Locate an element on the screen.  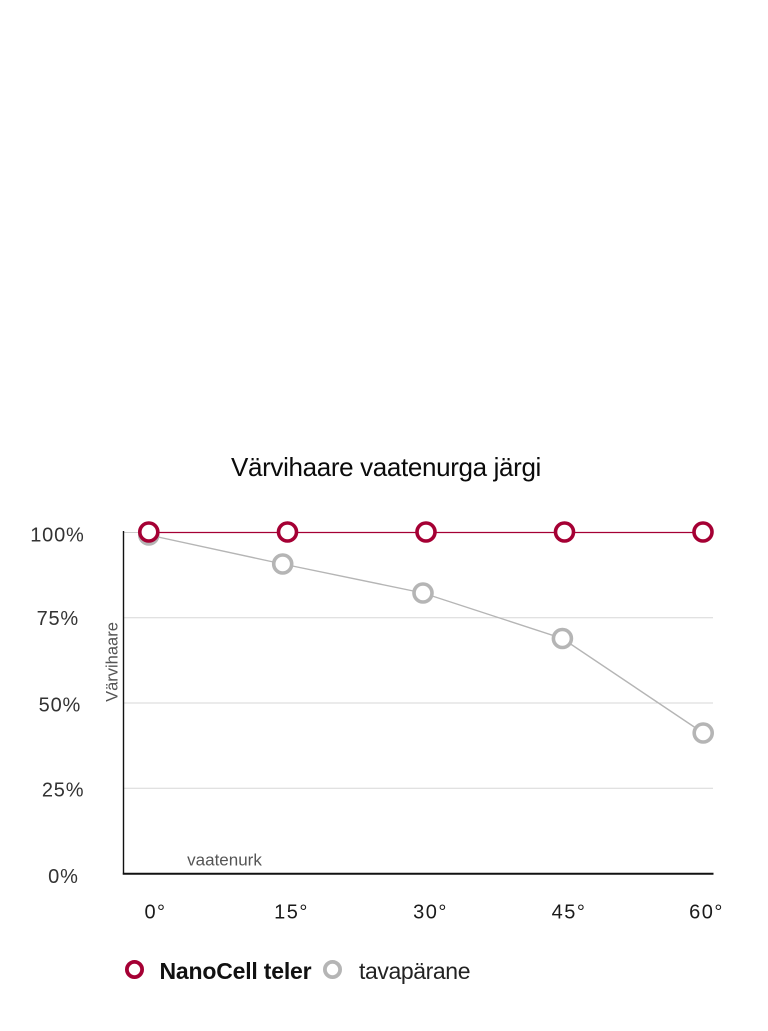
svg-text: 25% is located at coordinates (63, 791).